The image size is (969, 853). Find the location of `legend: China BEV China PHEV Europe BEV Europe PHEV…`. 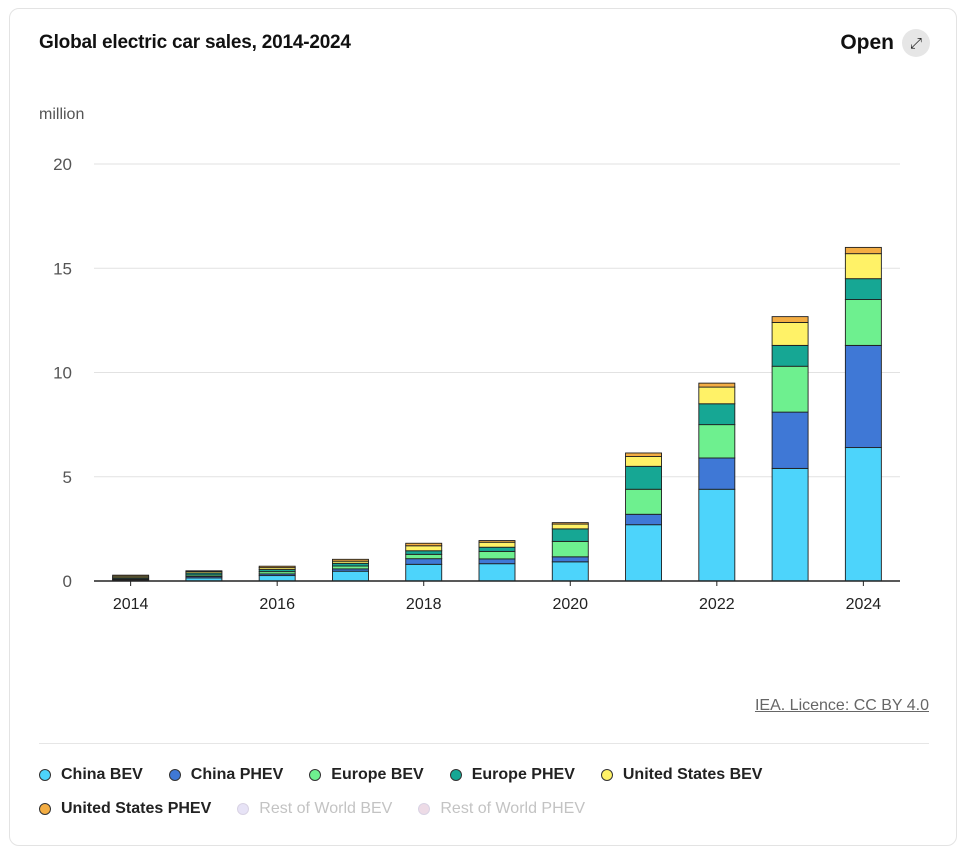

legend: China BEV China PHEV Europe BEV Europe PHEV… is located at coordinates (479, 792).